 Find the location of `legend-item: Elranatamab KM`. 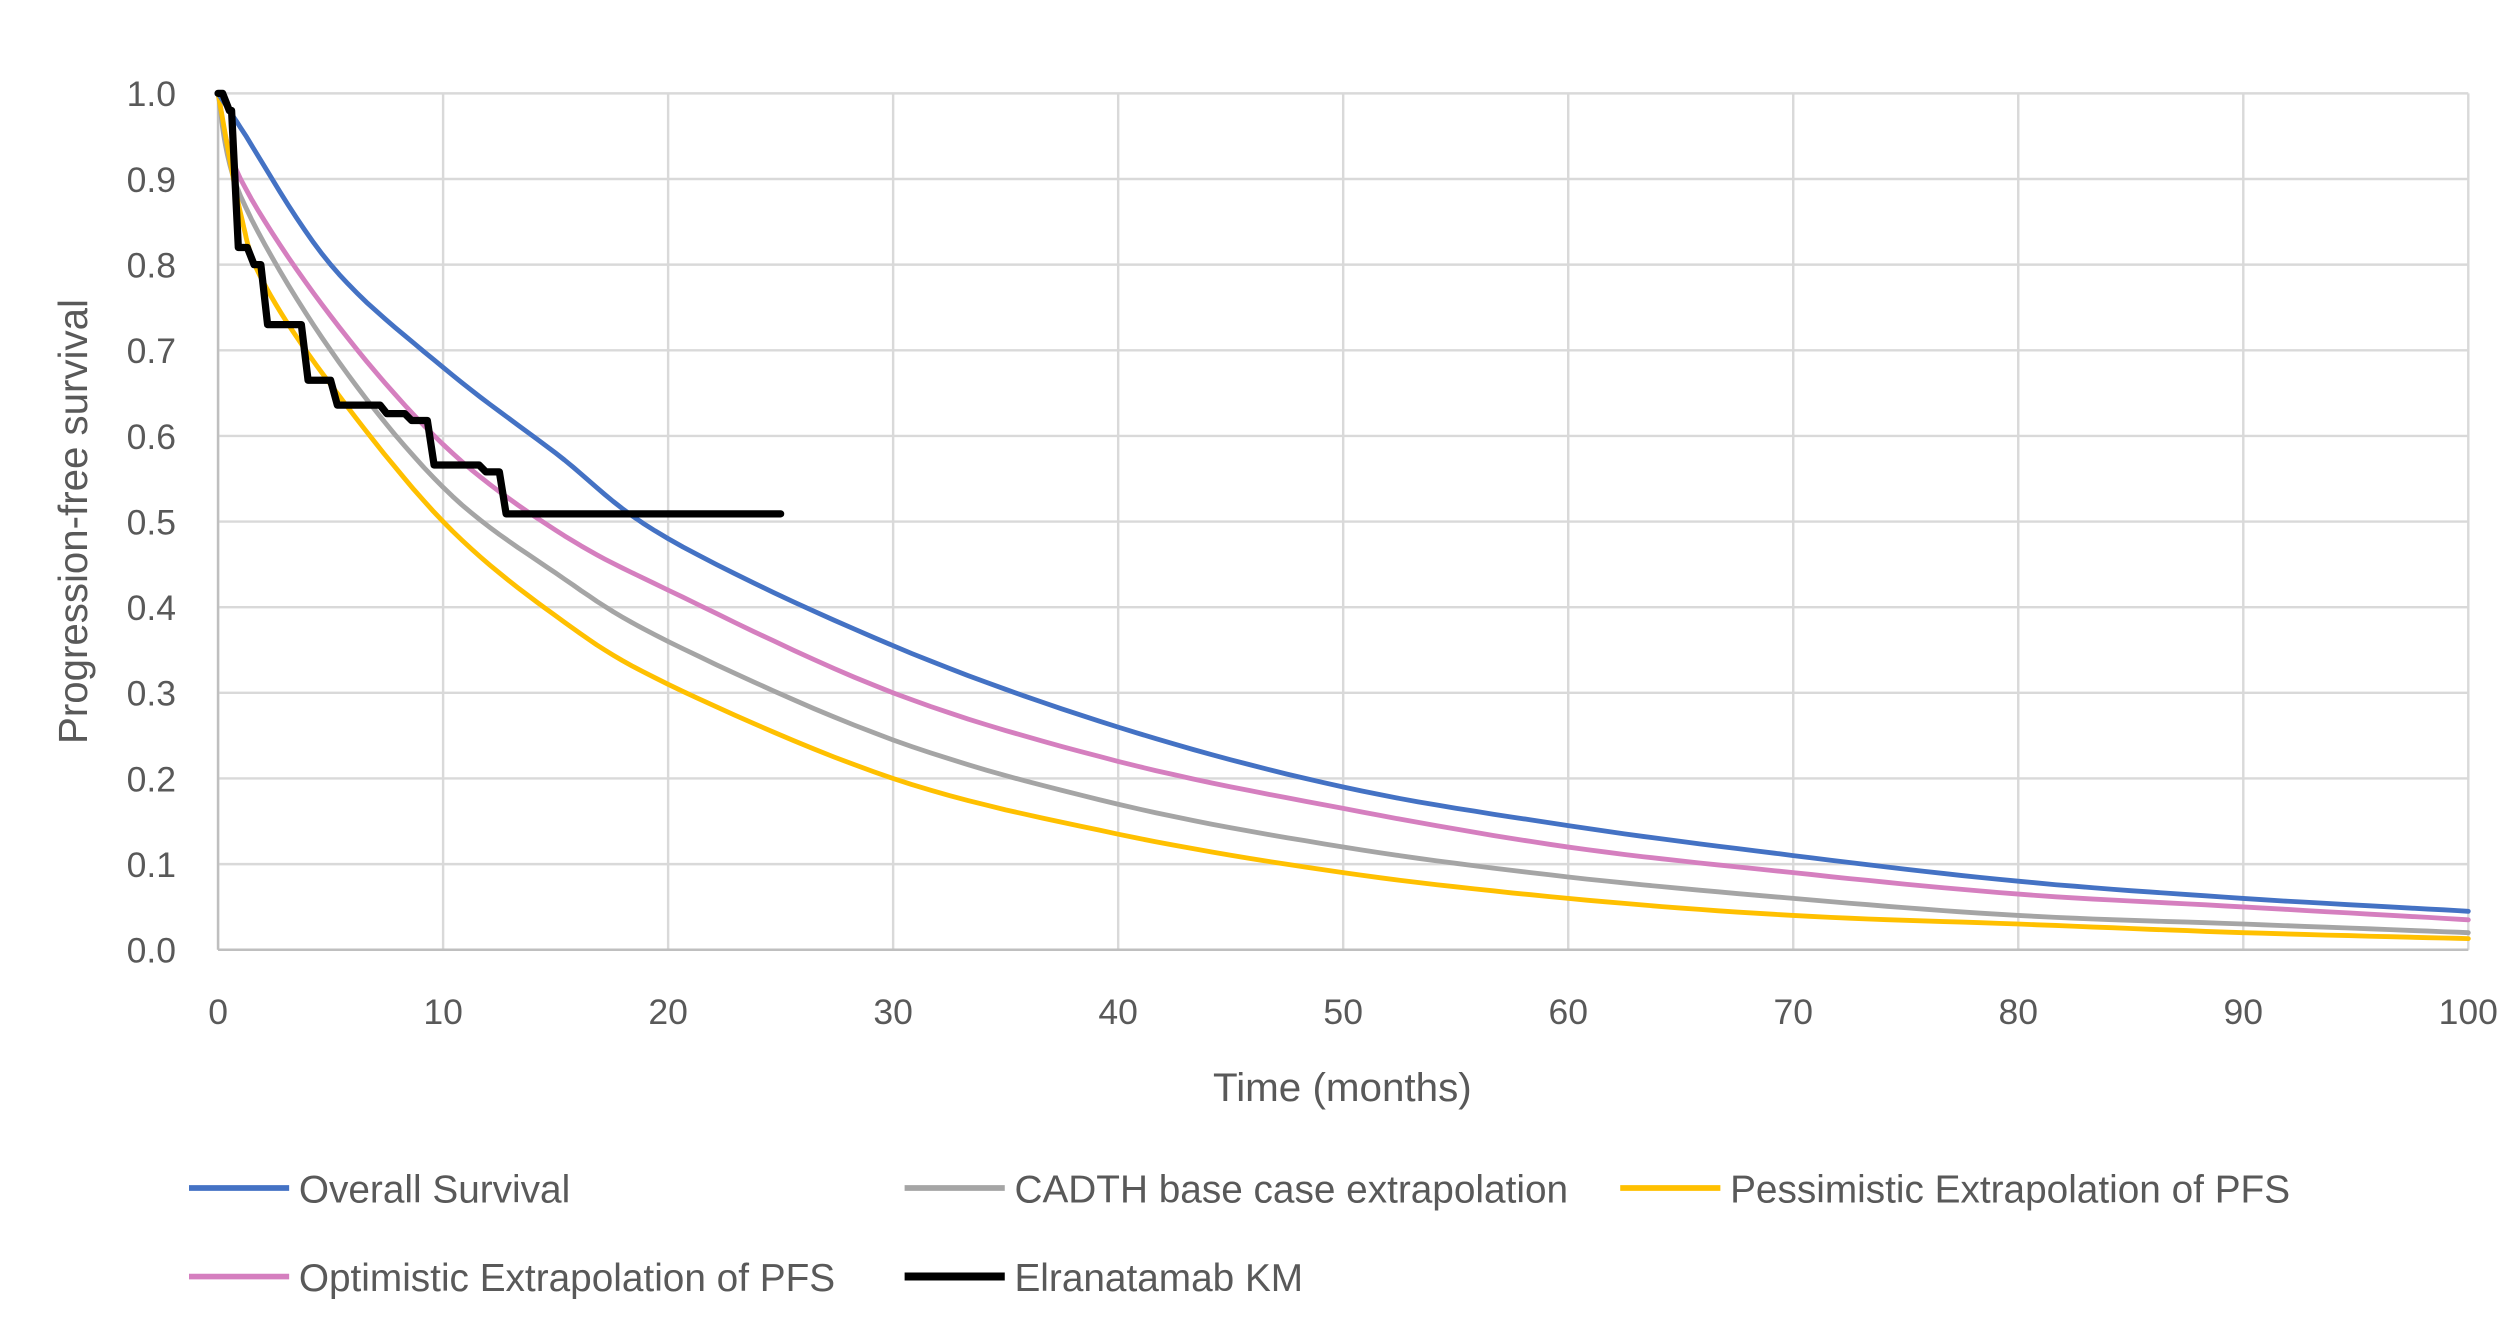

legend-item: Elranatamab KM is located at coordinates (1103, 1278).